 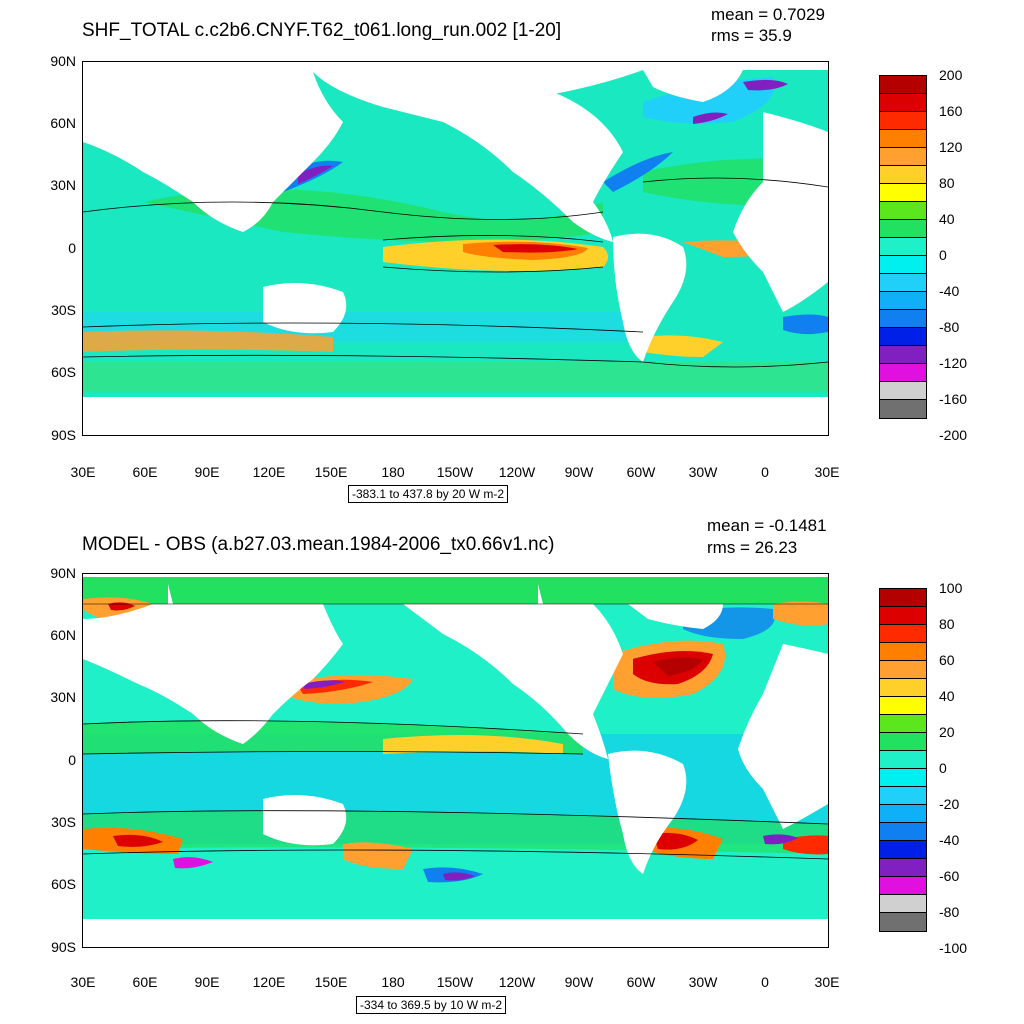 I want to click on panel-1-lon-label: 90W, so click(x=579, y=472).